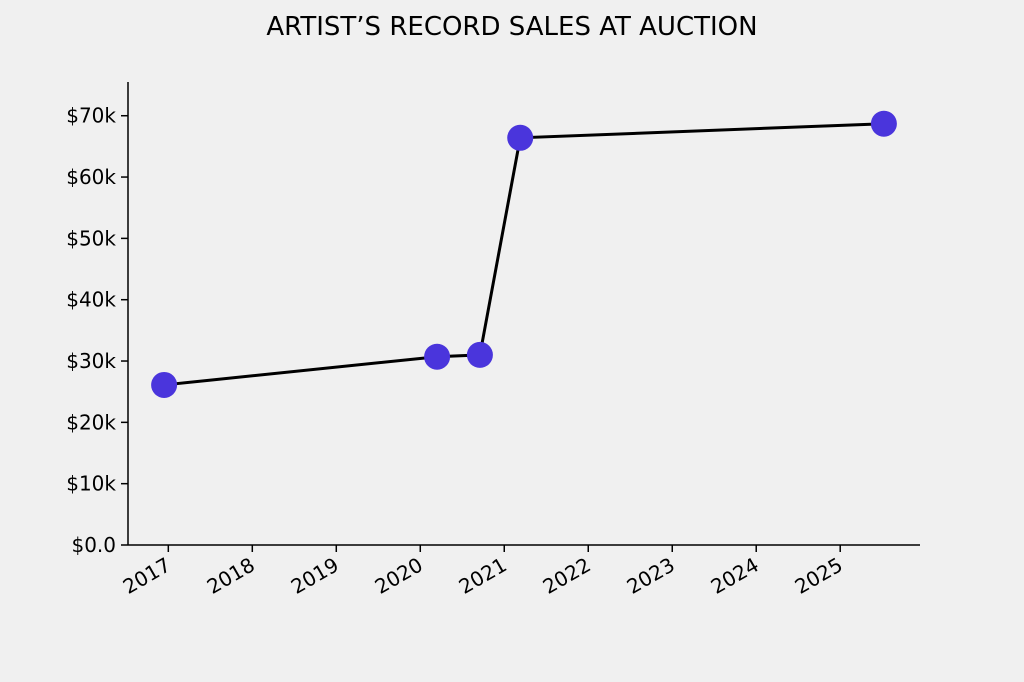 This screenshot has height=682, width=1024. What do you see at coordinates (91, 177) in the screenshot?
I see `y-tick-label: $60k` at bounding box center [91, 177].